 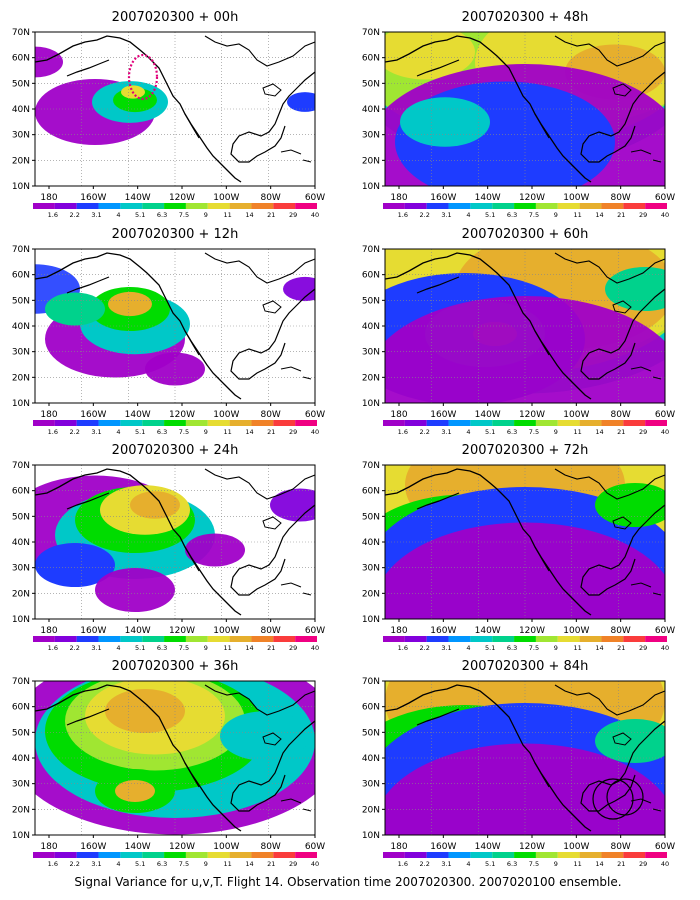 I want to click on colorbar-label: 40, so click(x=665, y=432).